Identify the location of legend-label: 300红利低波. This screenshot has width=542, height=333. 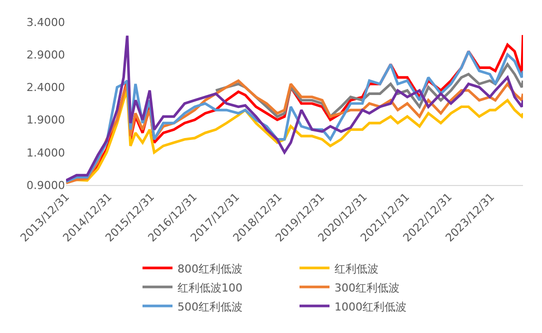
(367, 287).